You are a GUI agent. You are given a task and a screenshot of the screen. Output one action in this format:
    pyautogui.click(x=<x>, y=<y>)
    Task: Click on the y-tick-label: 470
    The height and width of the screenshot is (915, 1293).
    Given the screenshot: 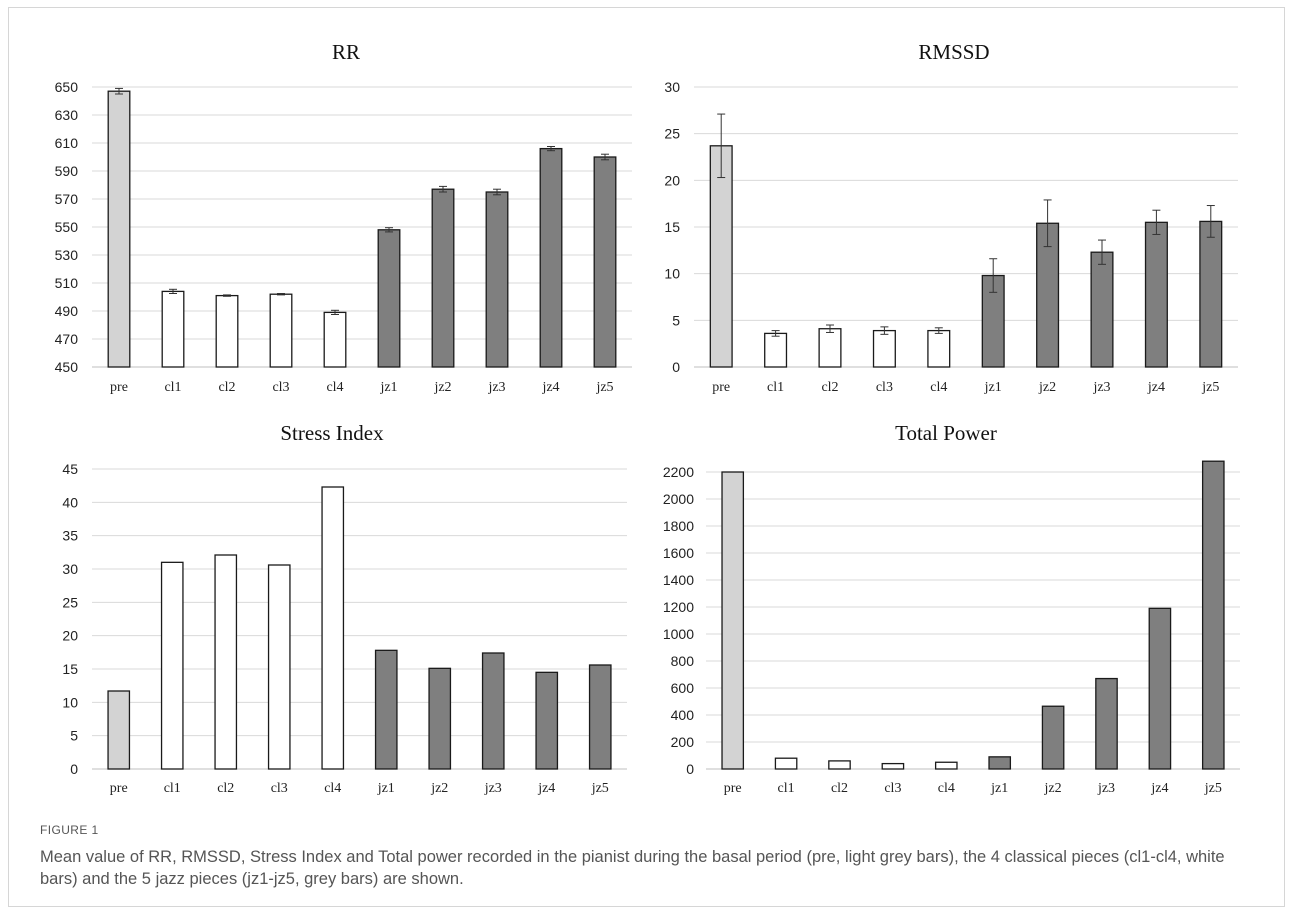 What is the action you would take?
    pyautogui.click(x=67, y=339)
    